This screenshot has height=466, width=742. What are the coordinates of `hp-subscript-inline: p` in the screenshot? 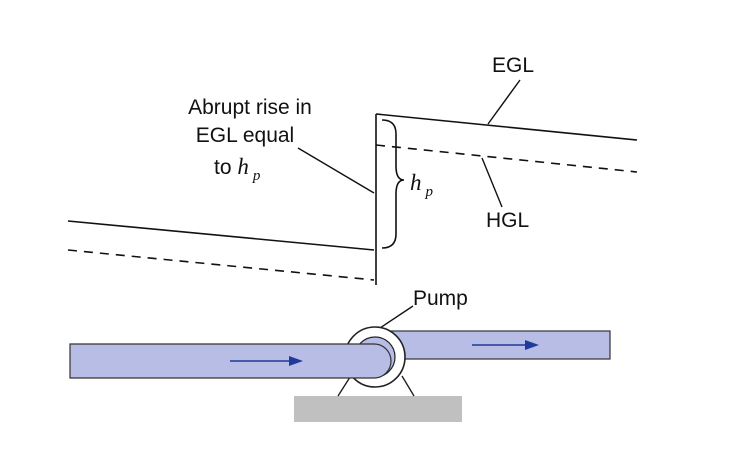 It's located at (256, 176).